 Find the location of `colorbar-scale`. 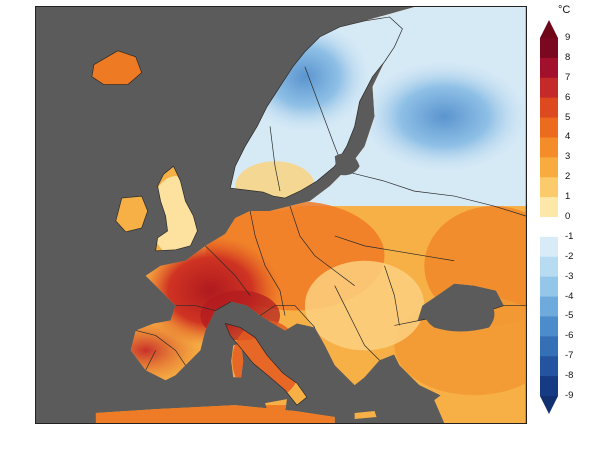

colorbar-scale is located at coordinates (549, 217).